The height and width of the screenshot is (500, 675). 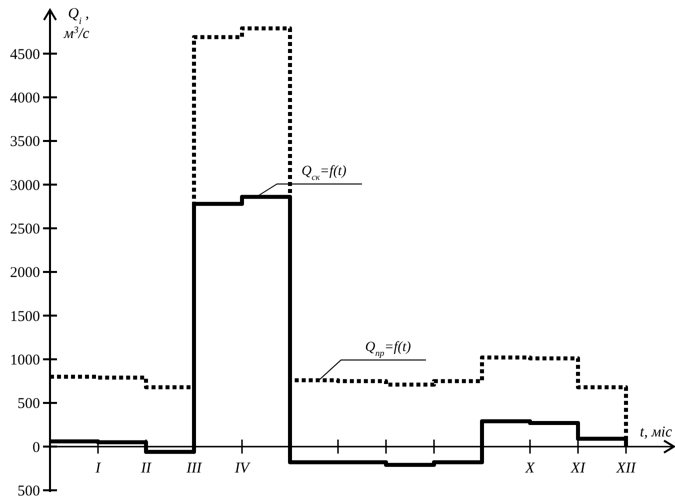 I want to click on y-axis-title: Q$_{i}$ , м$^{3}$/с, so click(x=76, y=24).